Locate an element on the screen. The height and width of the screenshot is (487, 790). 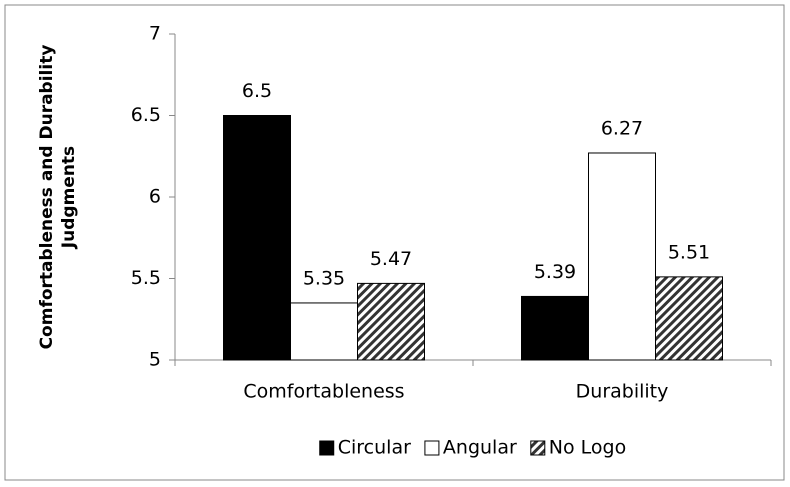
y-tick-label: 6 is located at coordinates (155, 197).